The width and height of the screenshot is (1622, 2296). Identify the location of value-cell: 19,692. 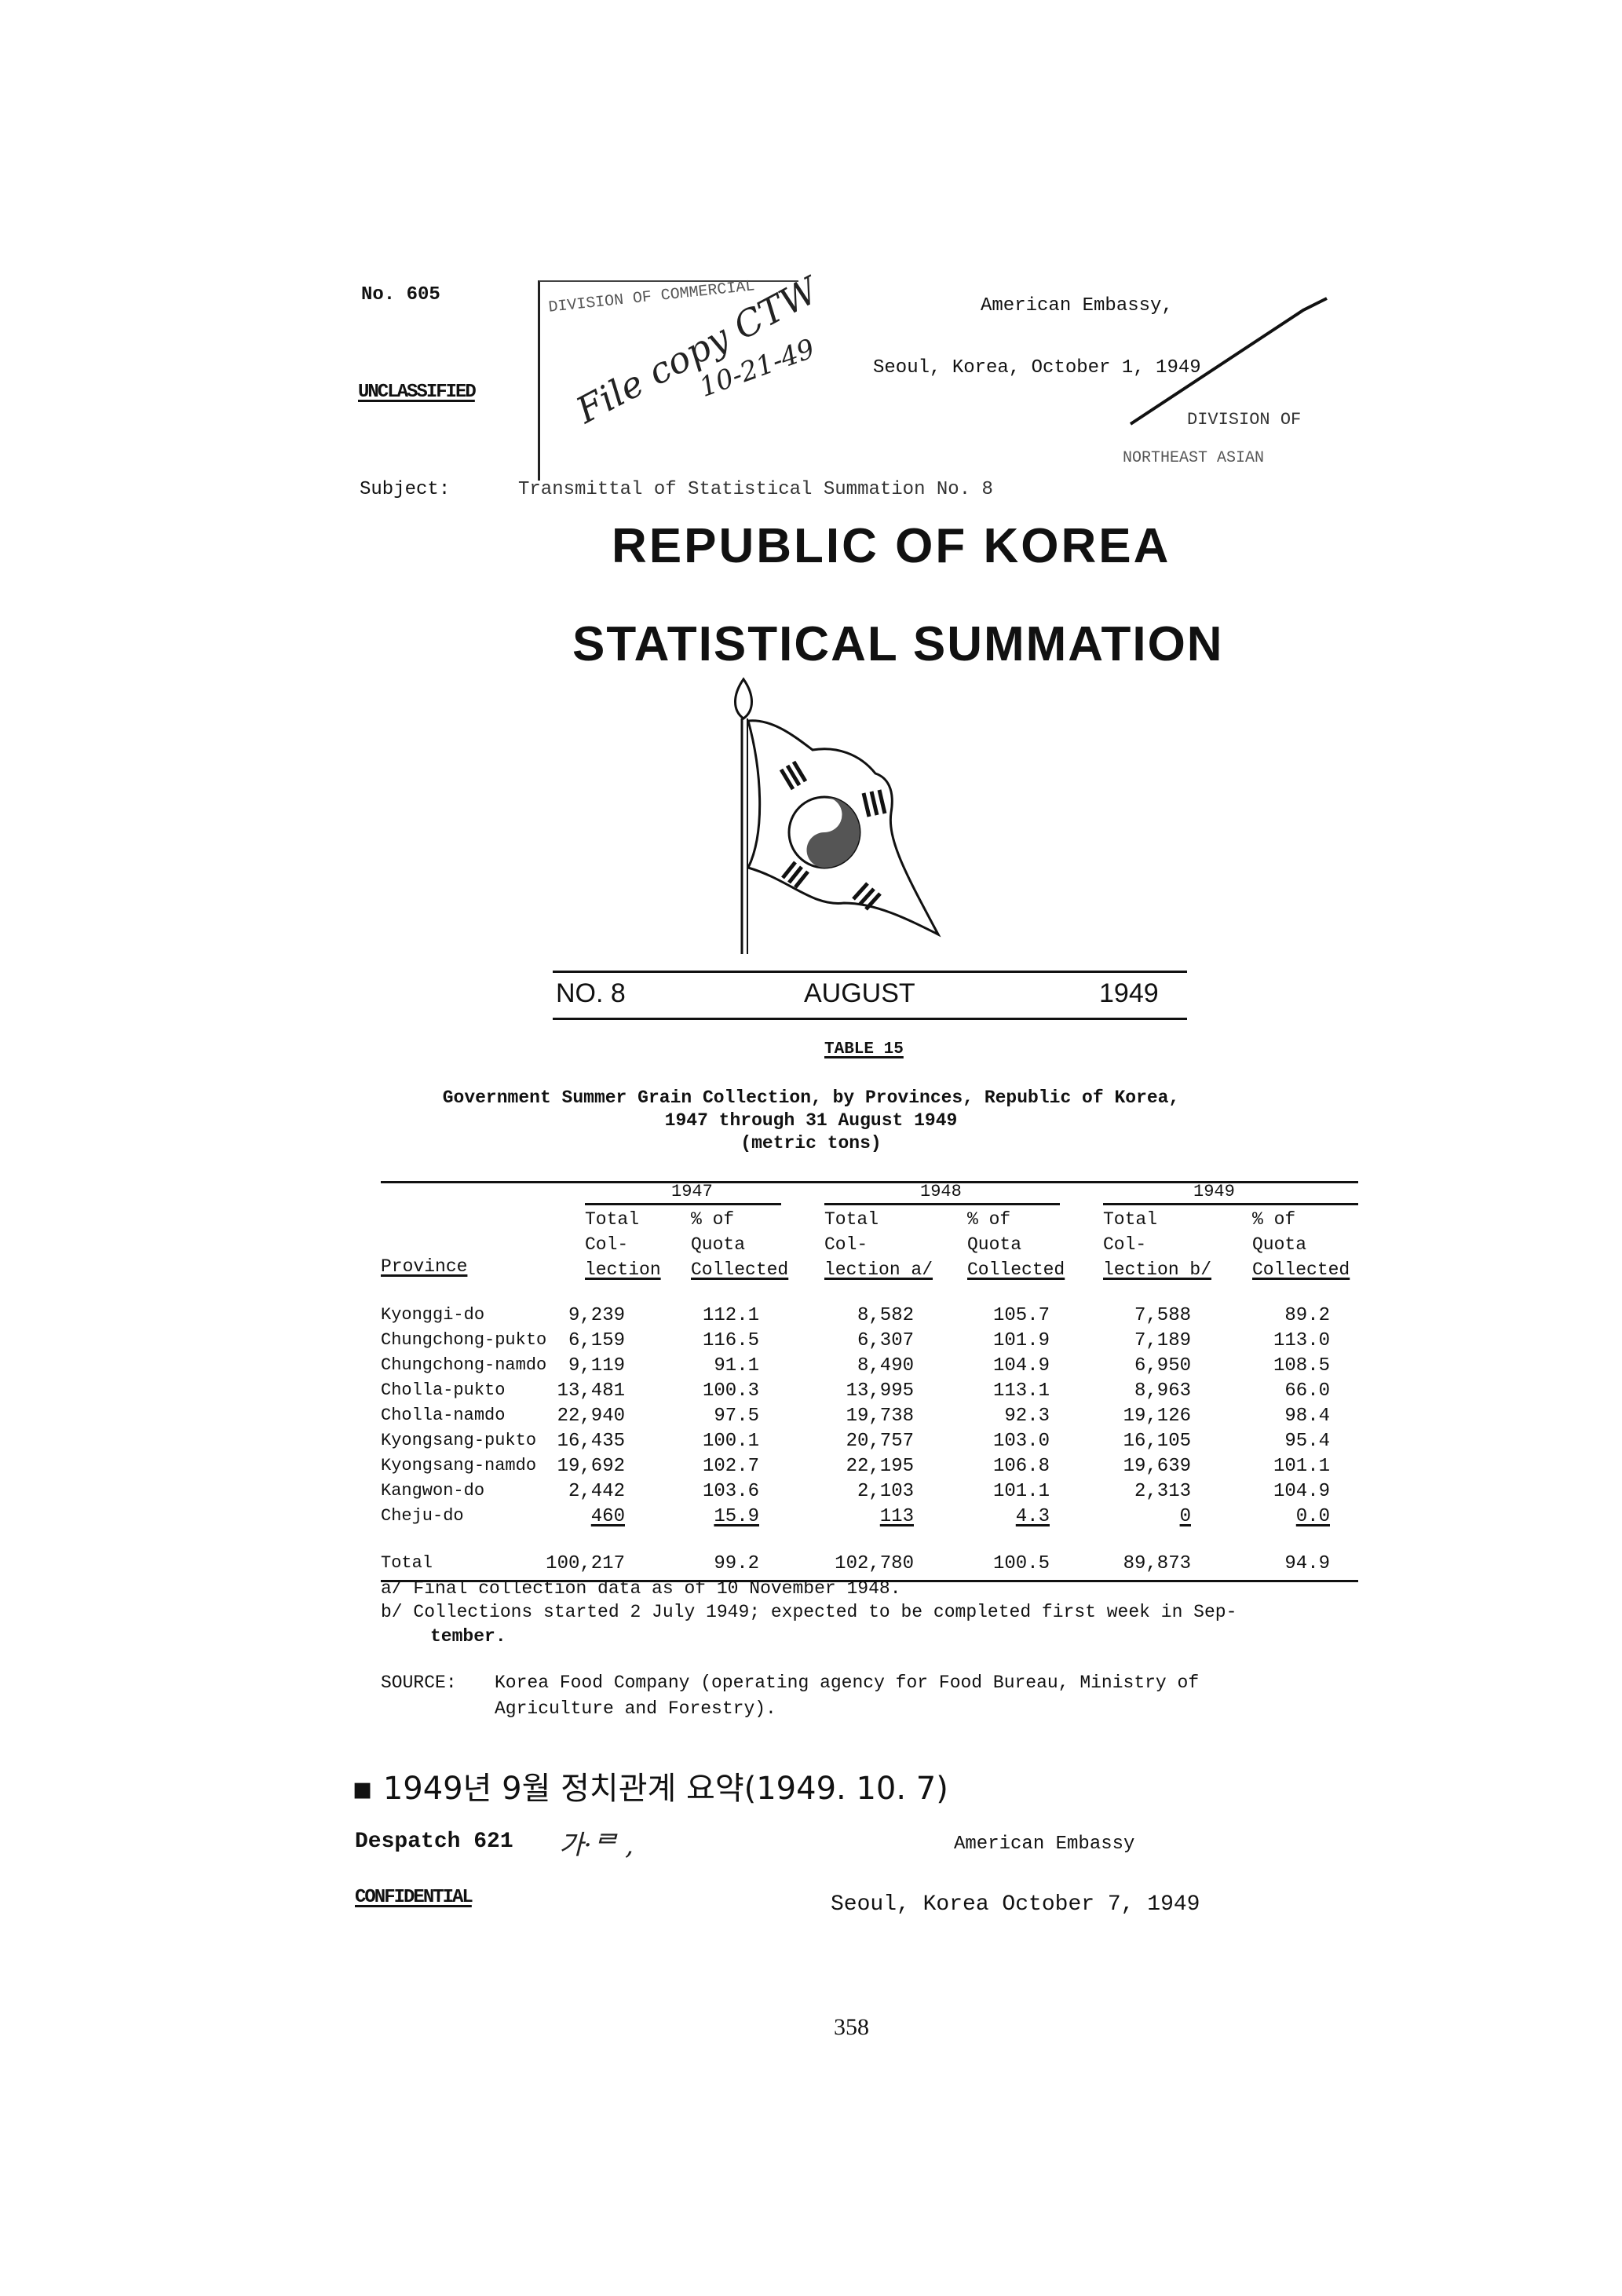
(591, 1467).